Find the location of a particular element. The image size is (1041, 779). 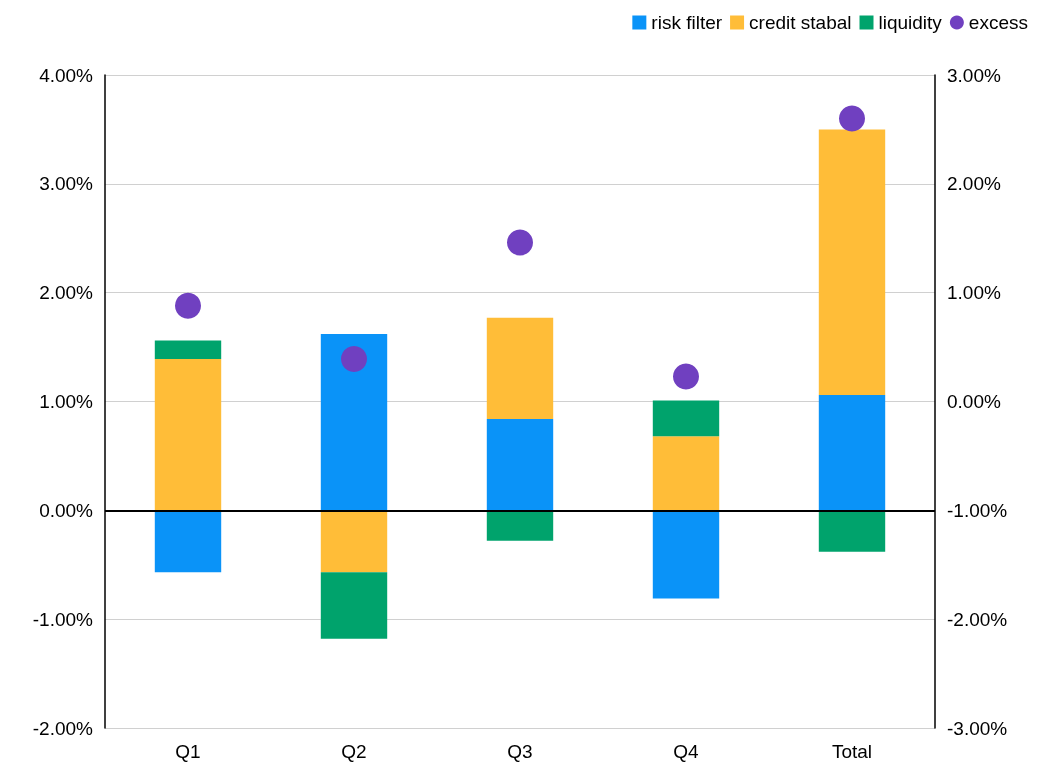

y2-tick-label: -1.00% is located at coordinates (977, 510).